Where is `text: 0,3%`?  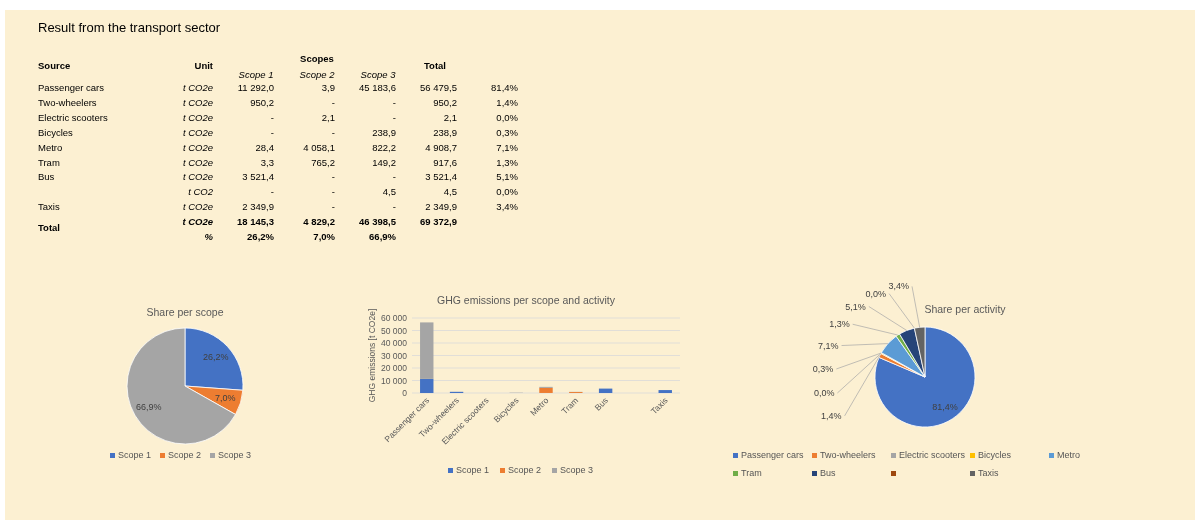
text: 0,3% is located at coordinates (507, 132).